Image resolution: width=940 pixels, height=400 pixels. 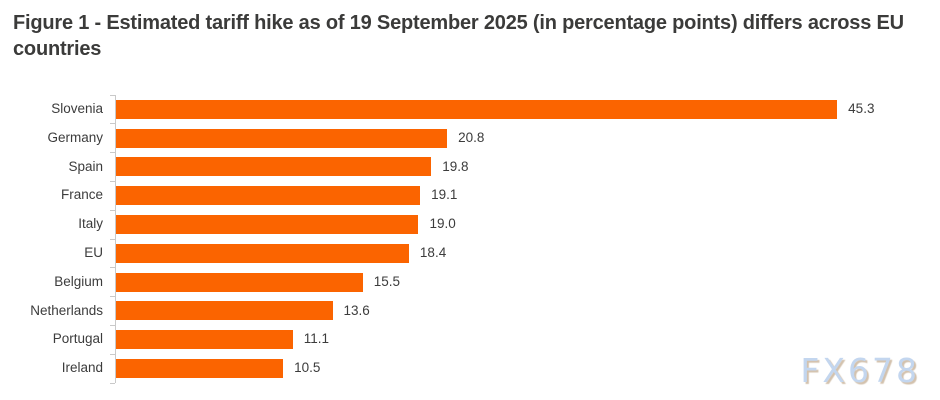 I want to click on category-label: Slovenia, so click(x=77, y=108).